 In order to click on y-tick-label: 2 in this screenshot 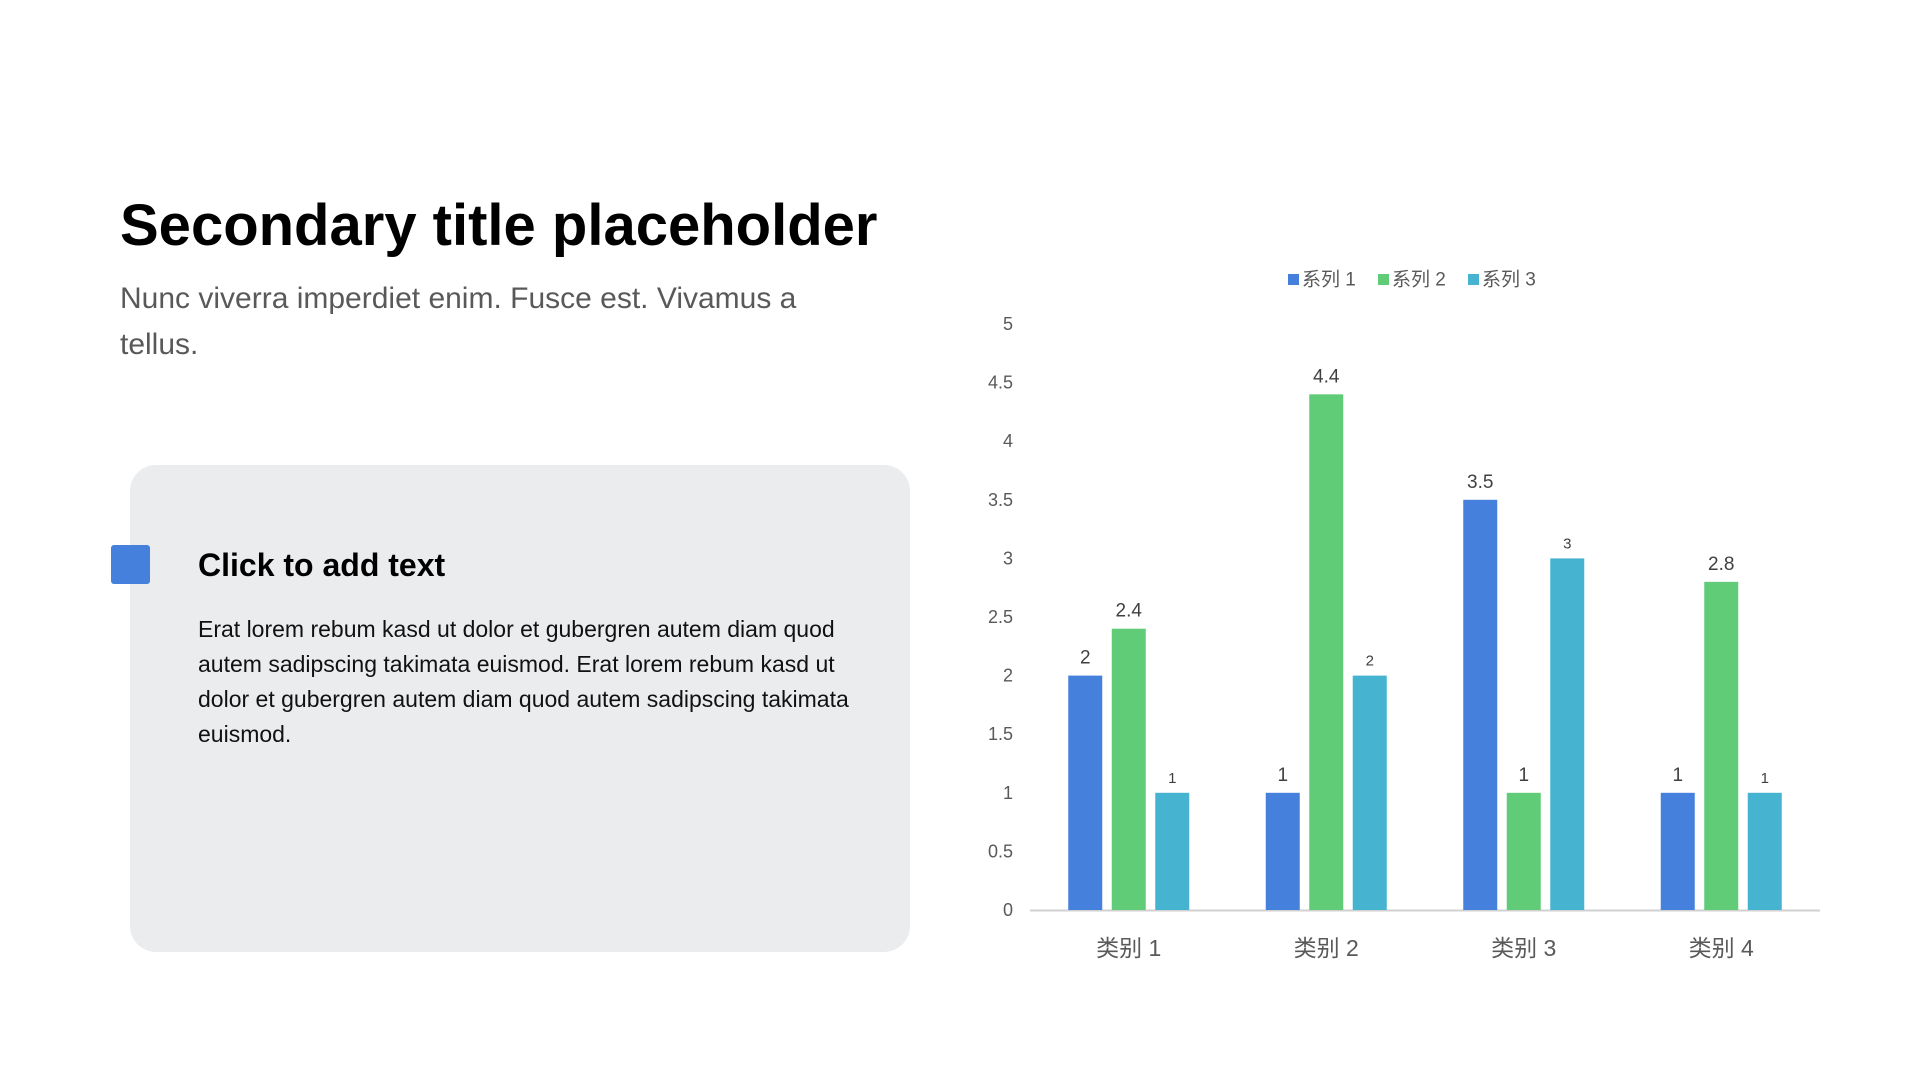, I will do `click(1008, 676)`.